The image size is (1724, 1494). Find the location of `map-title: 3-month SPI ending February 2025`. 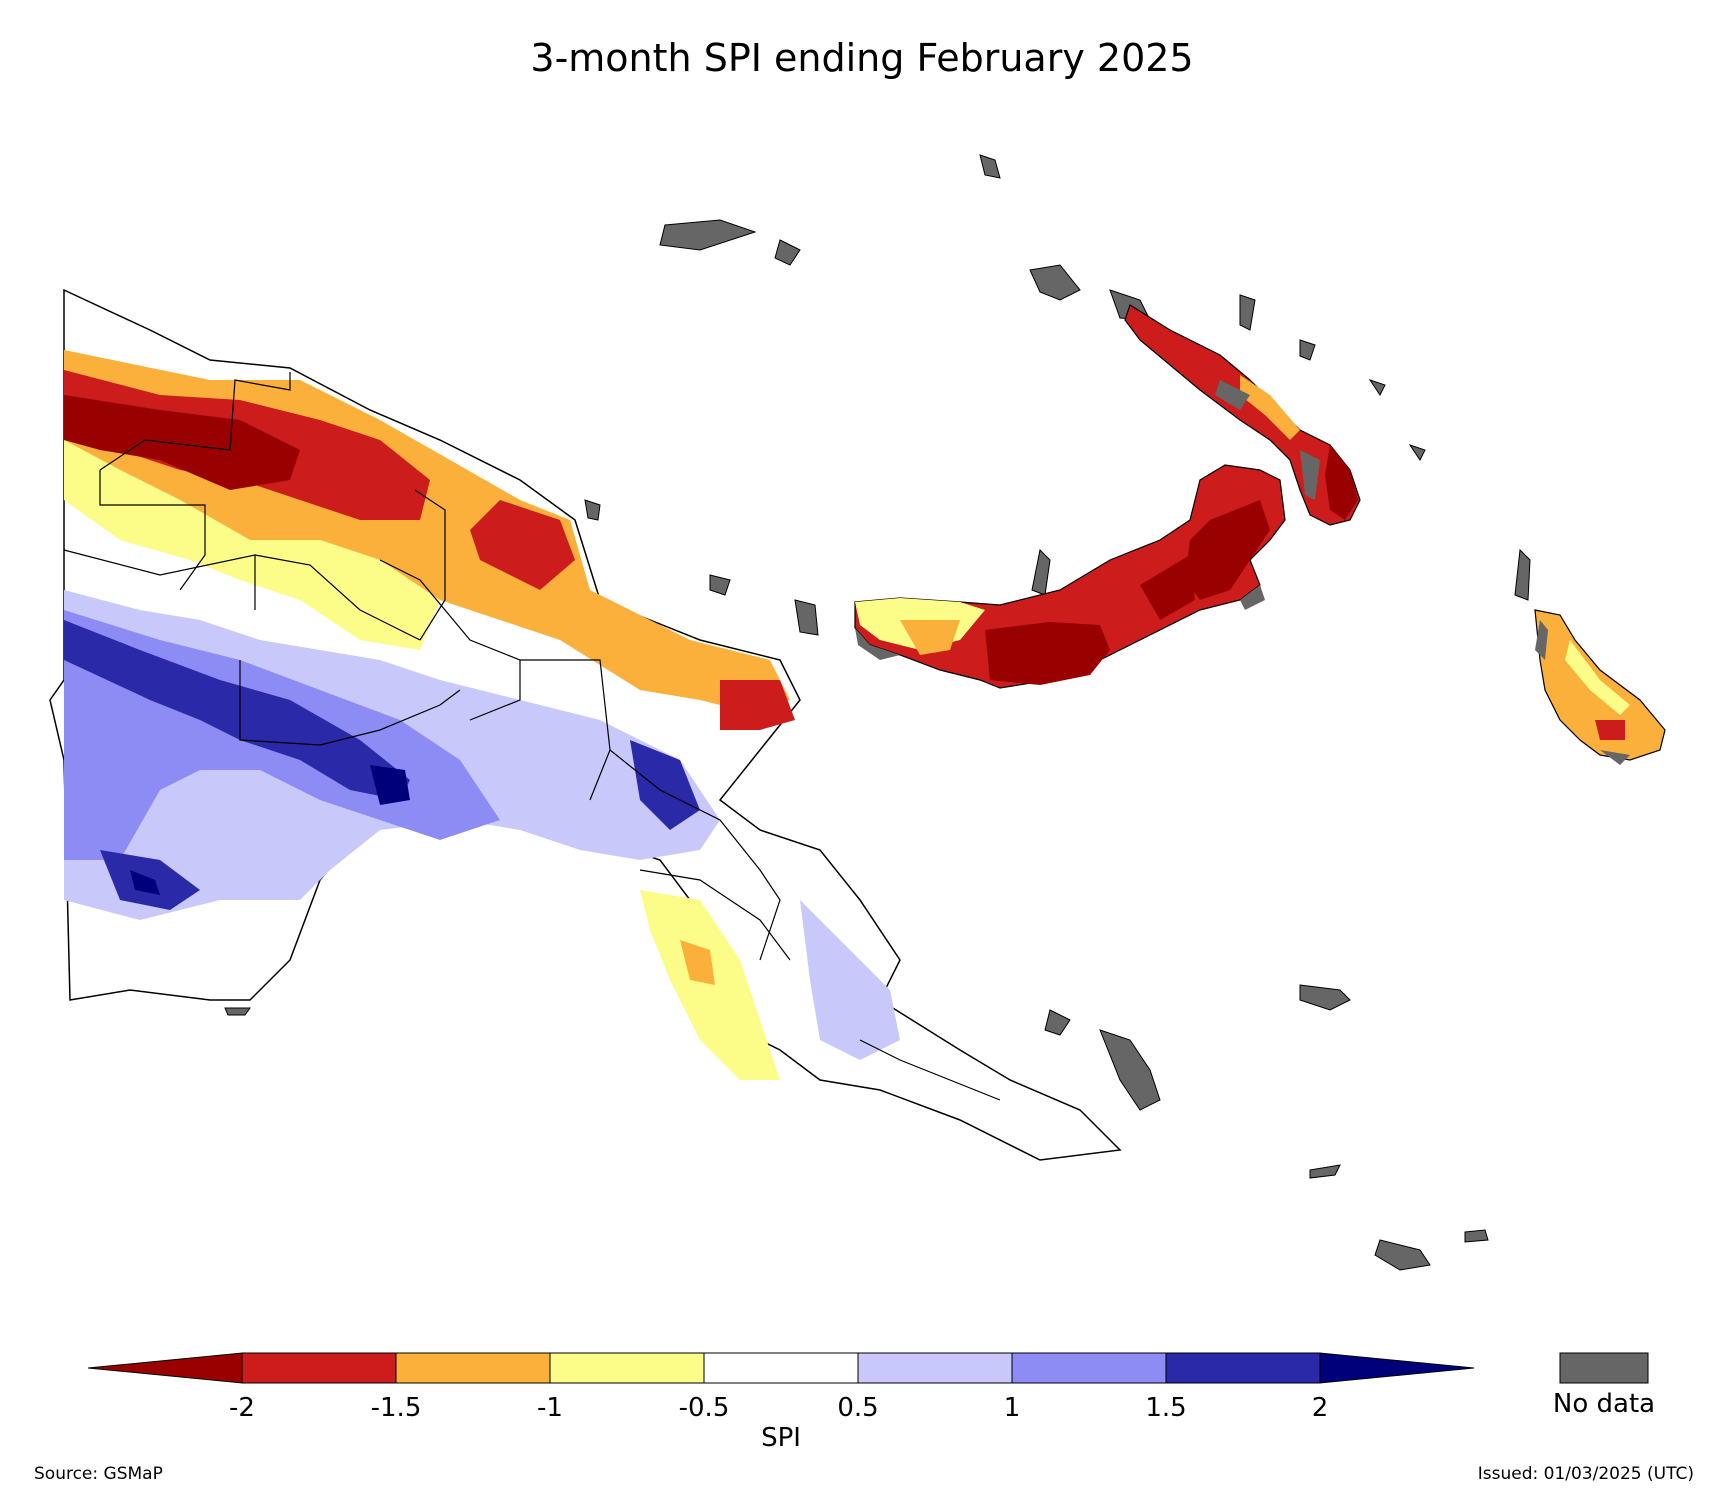

map-title: 3-month SPI ending February 2025 is located at coordinates (862, 58).